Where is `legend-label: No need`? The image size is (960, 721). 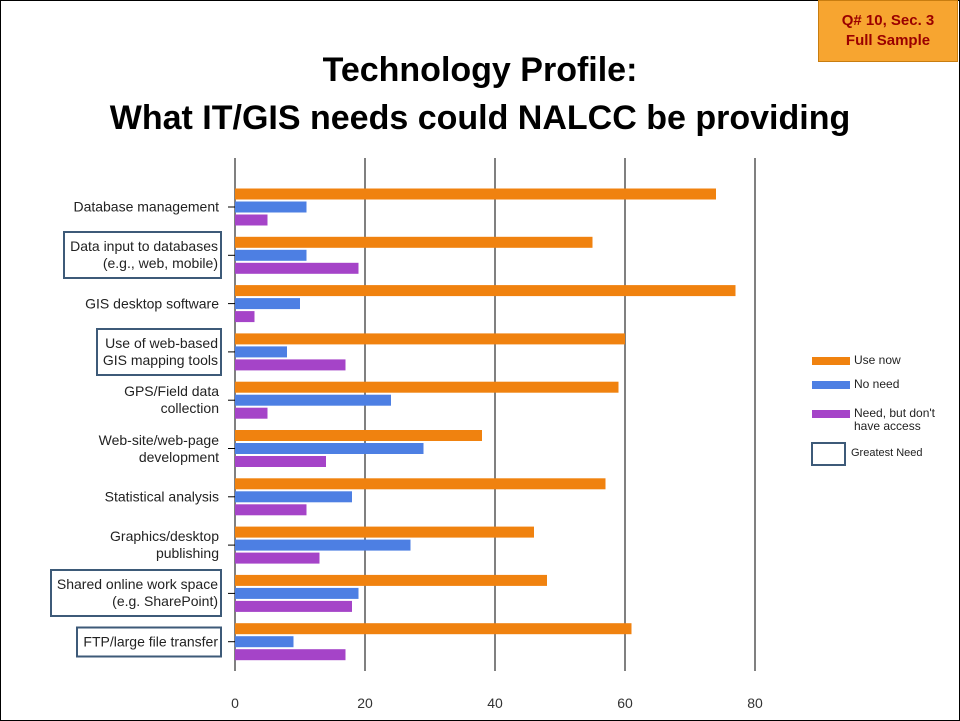
legend-label: No need is located at coordinates (877, 384).